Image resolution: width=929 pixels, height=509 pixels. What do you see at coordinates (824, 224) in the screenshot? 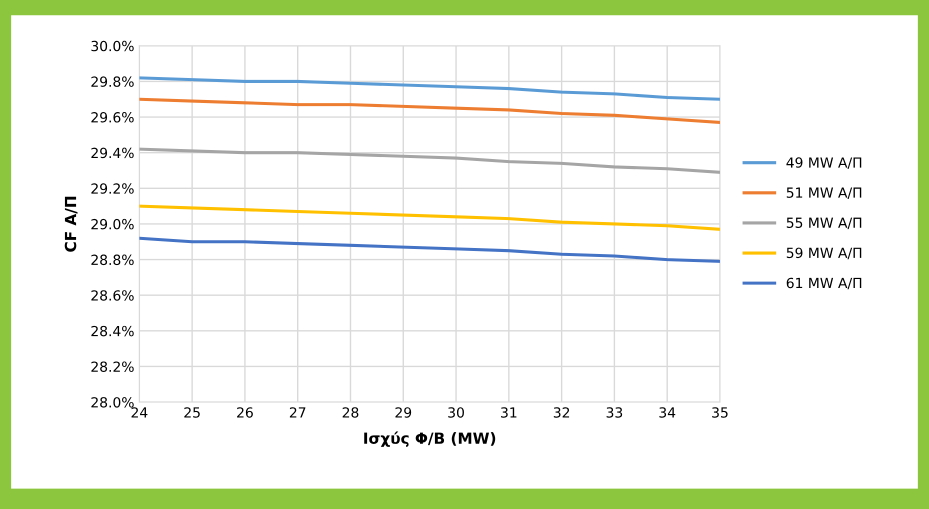
I see `legend-label: 55 MW Α/Π` at bounding box center [824, 224].